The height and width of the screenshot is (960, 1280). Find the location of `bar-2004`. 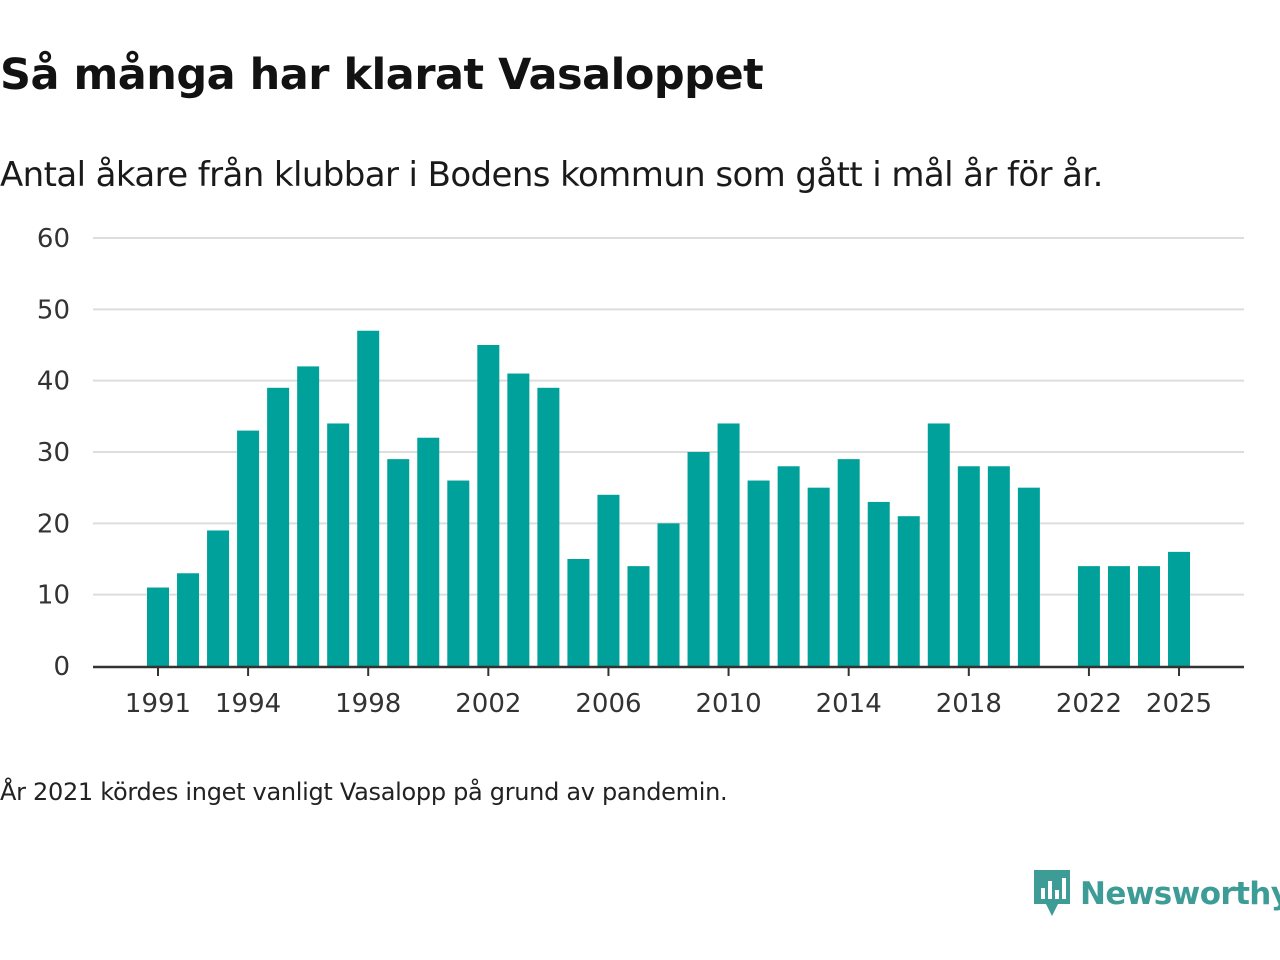

bar-2004 is located at coordinates (548, 526).